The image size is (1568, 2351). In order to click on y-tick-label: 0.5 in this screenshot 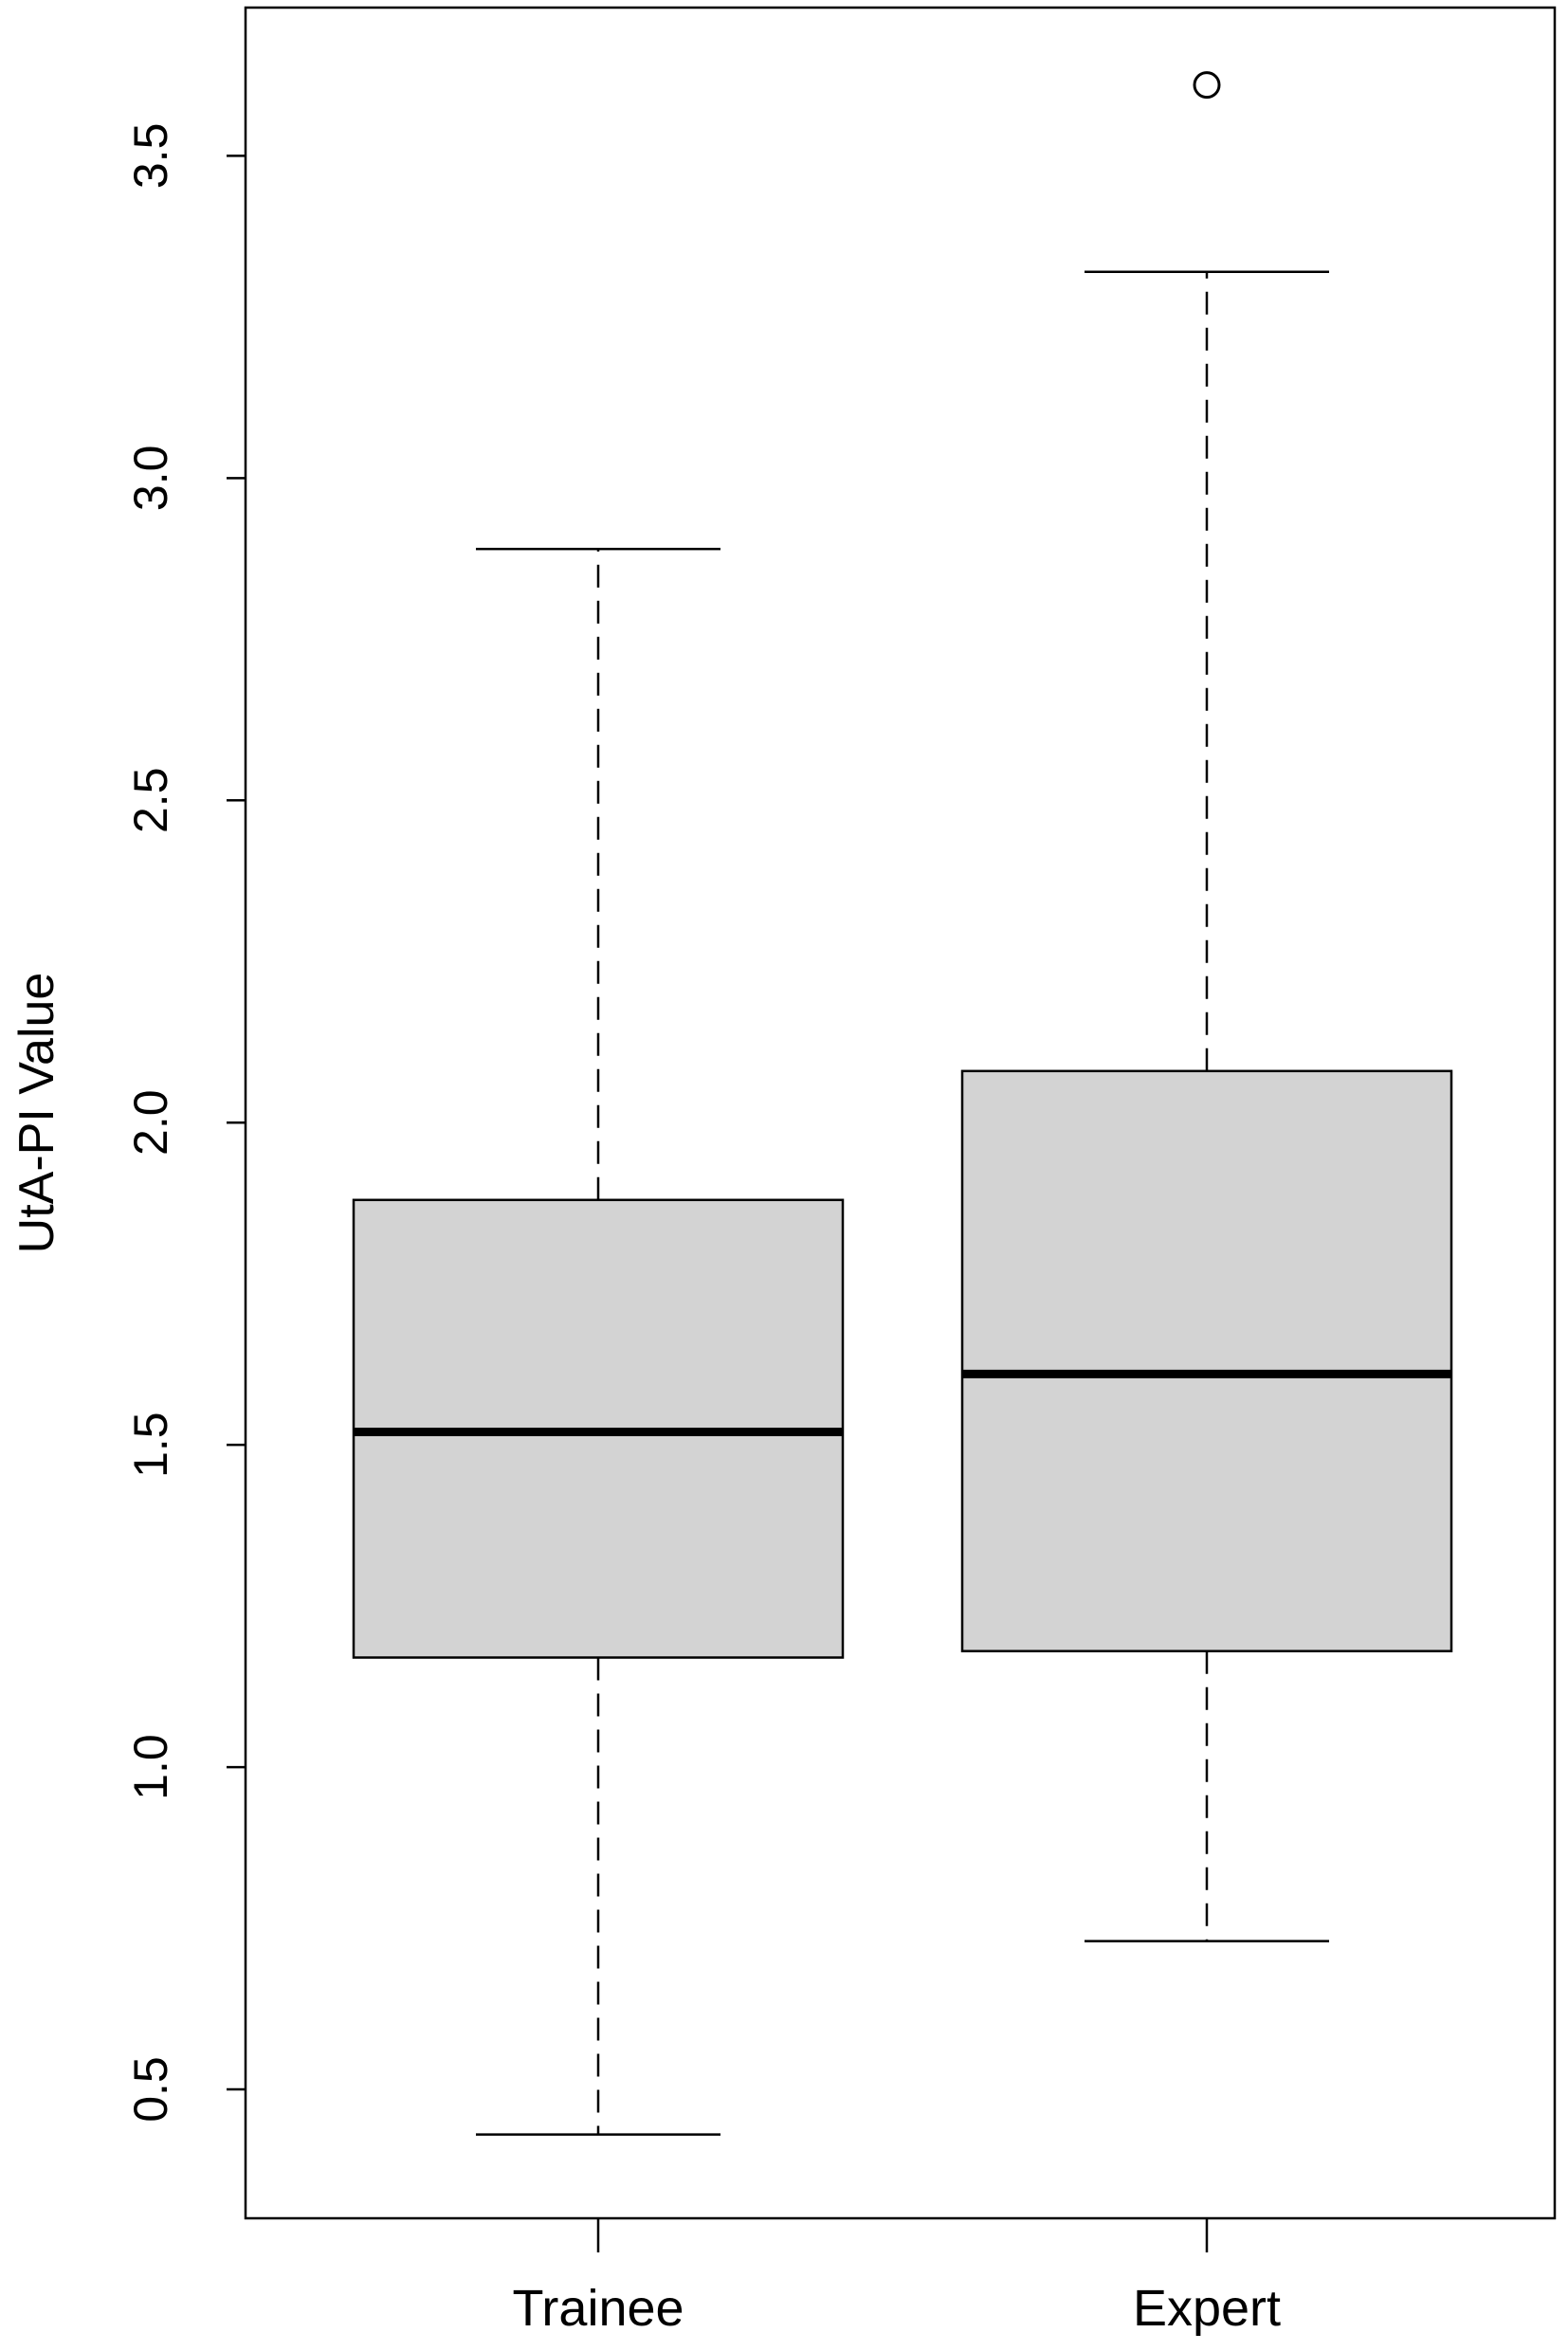, I will do `click(150, 2089)`.